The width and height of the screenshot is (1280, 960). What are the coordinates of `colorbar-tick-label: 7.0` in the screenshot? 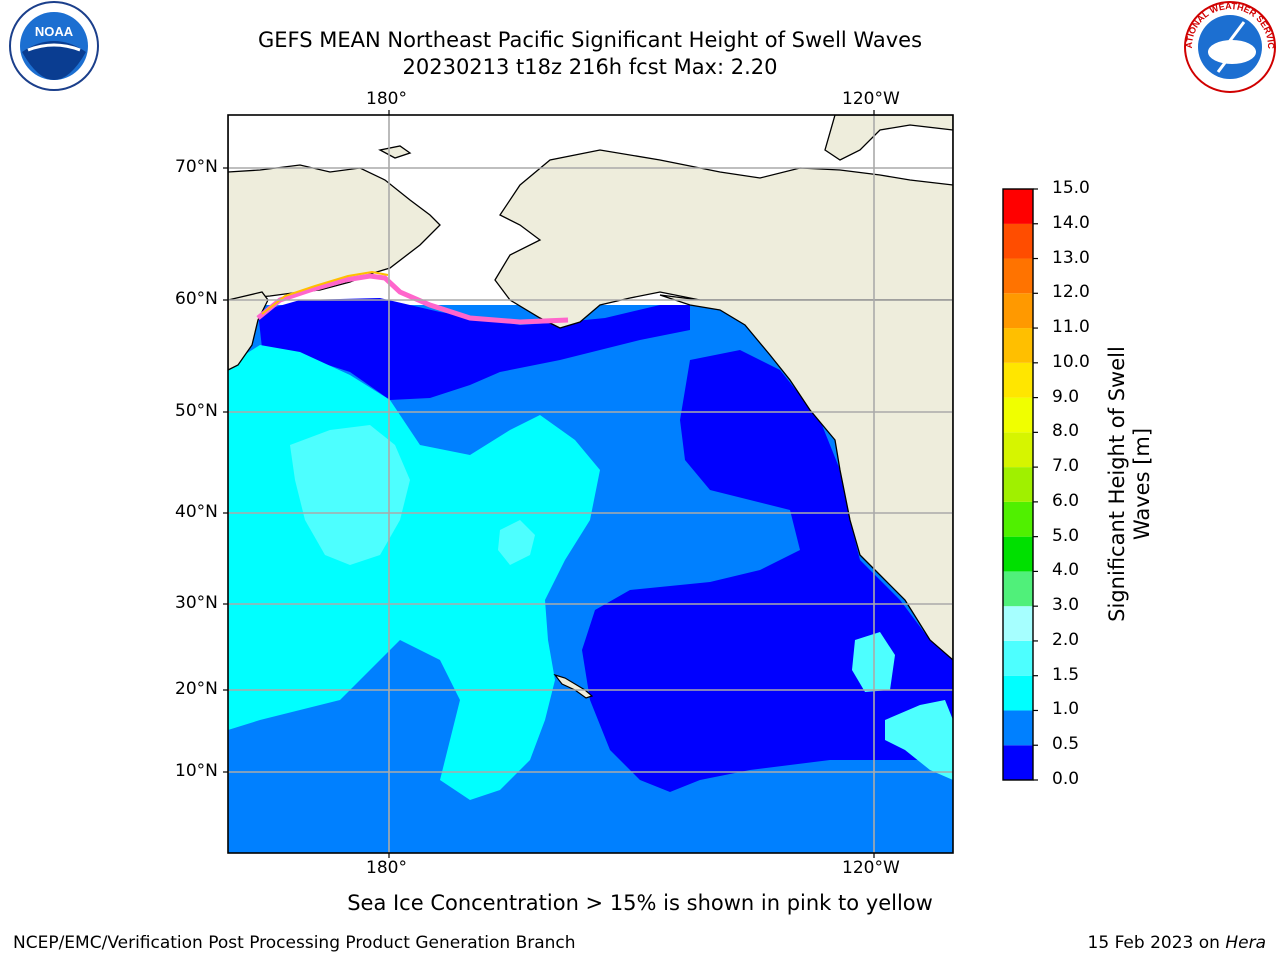 It's located at (1066, 466).